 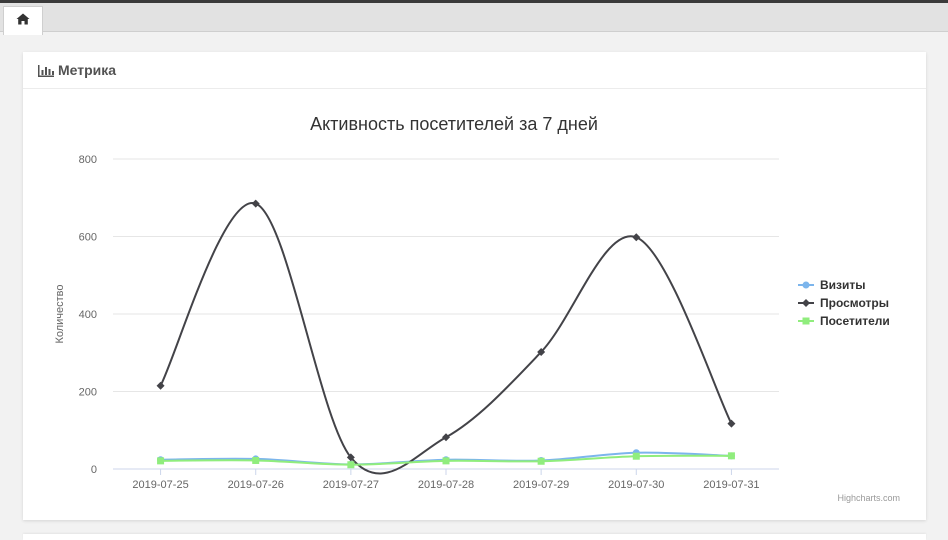 I want to click on tab-home, so click(x=23, y=20).